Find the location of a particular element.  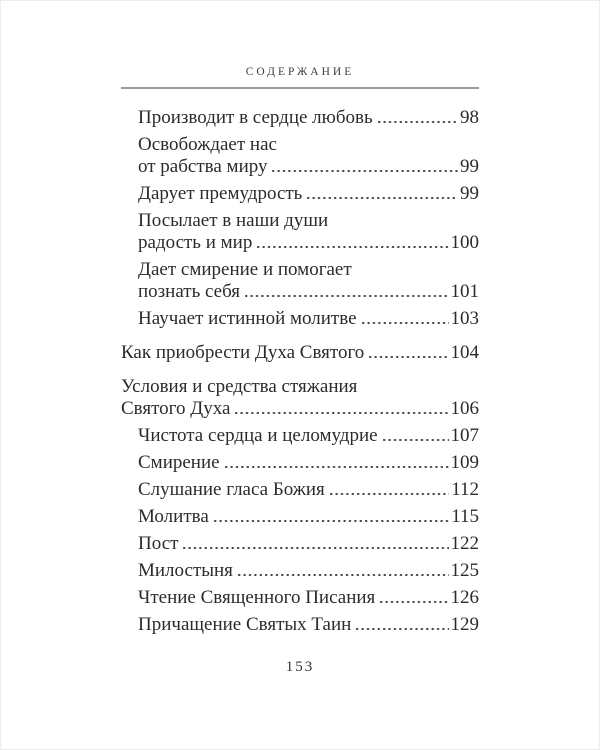

entry-title: Производит в сердце любовь is located at coordinates (255, 117).